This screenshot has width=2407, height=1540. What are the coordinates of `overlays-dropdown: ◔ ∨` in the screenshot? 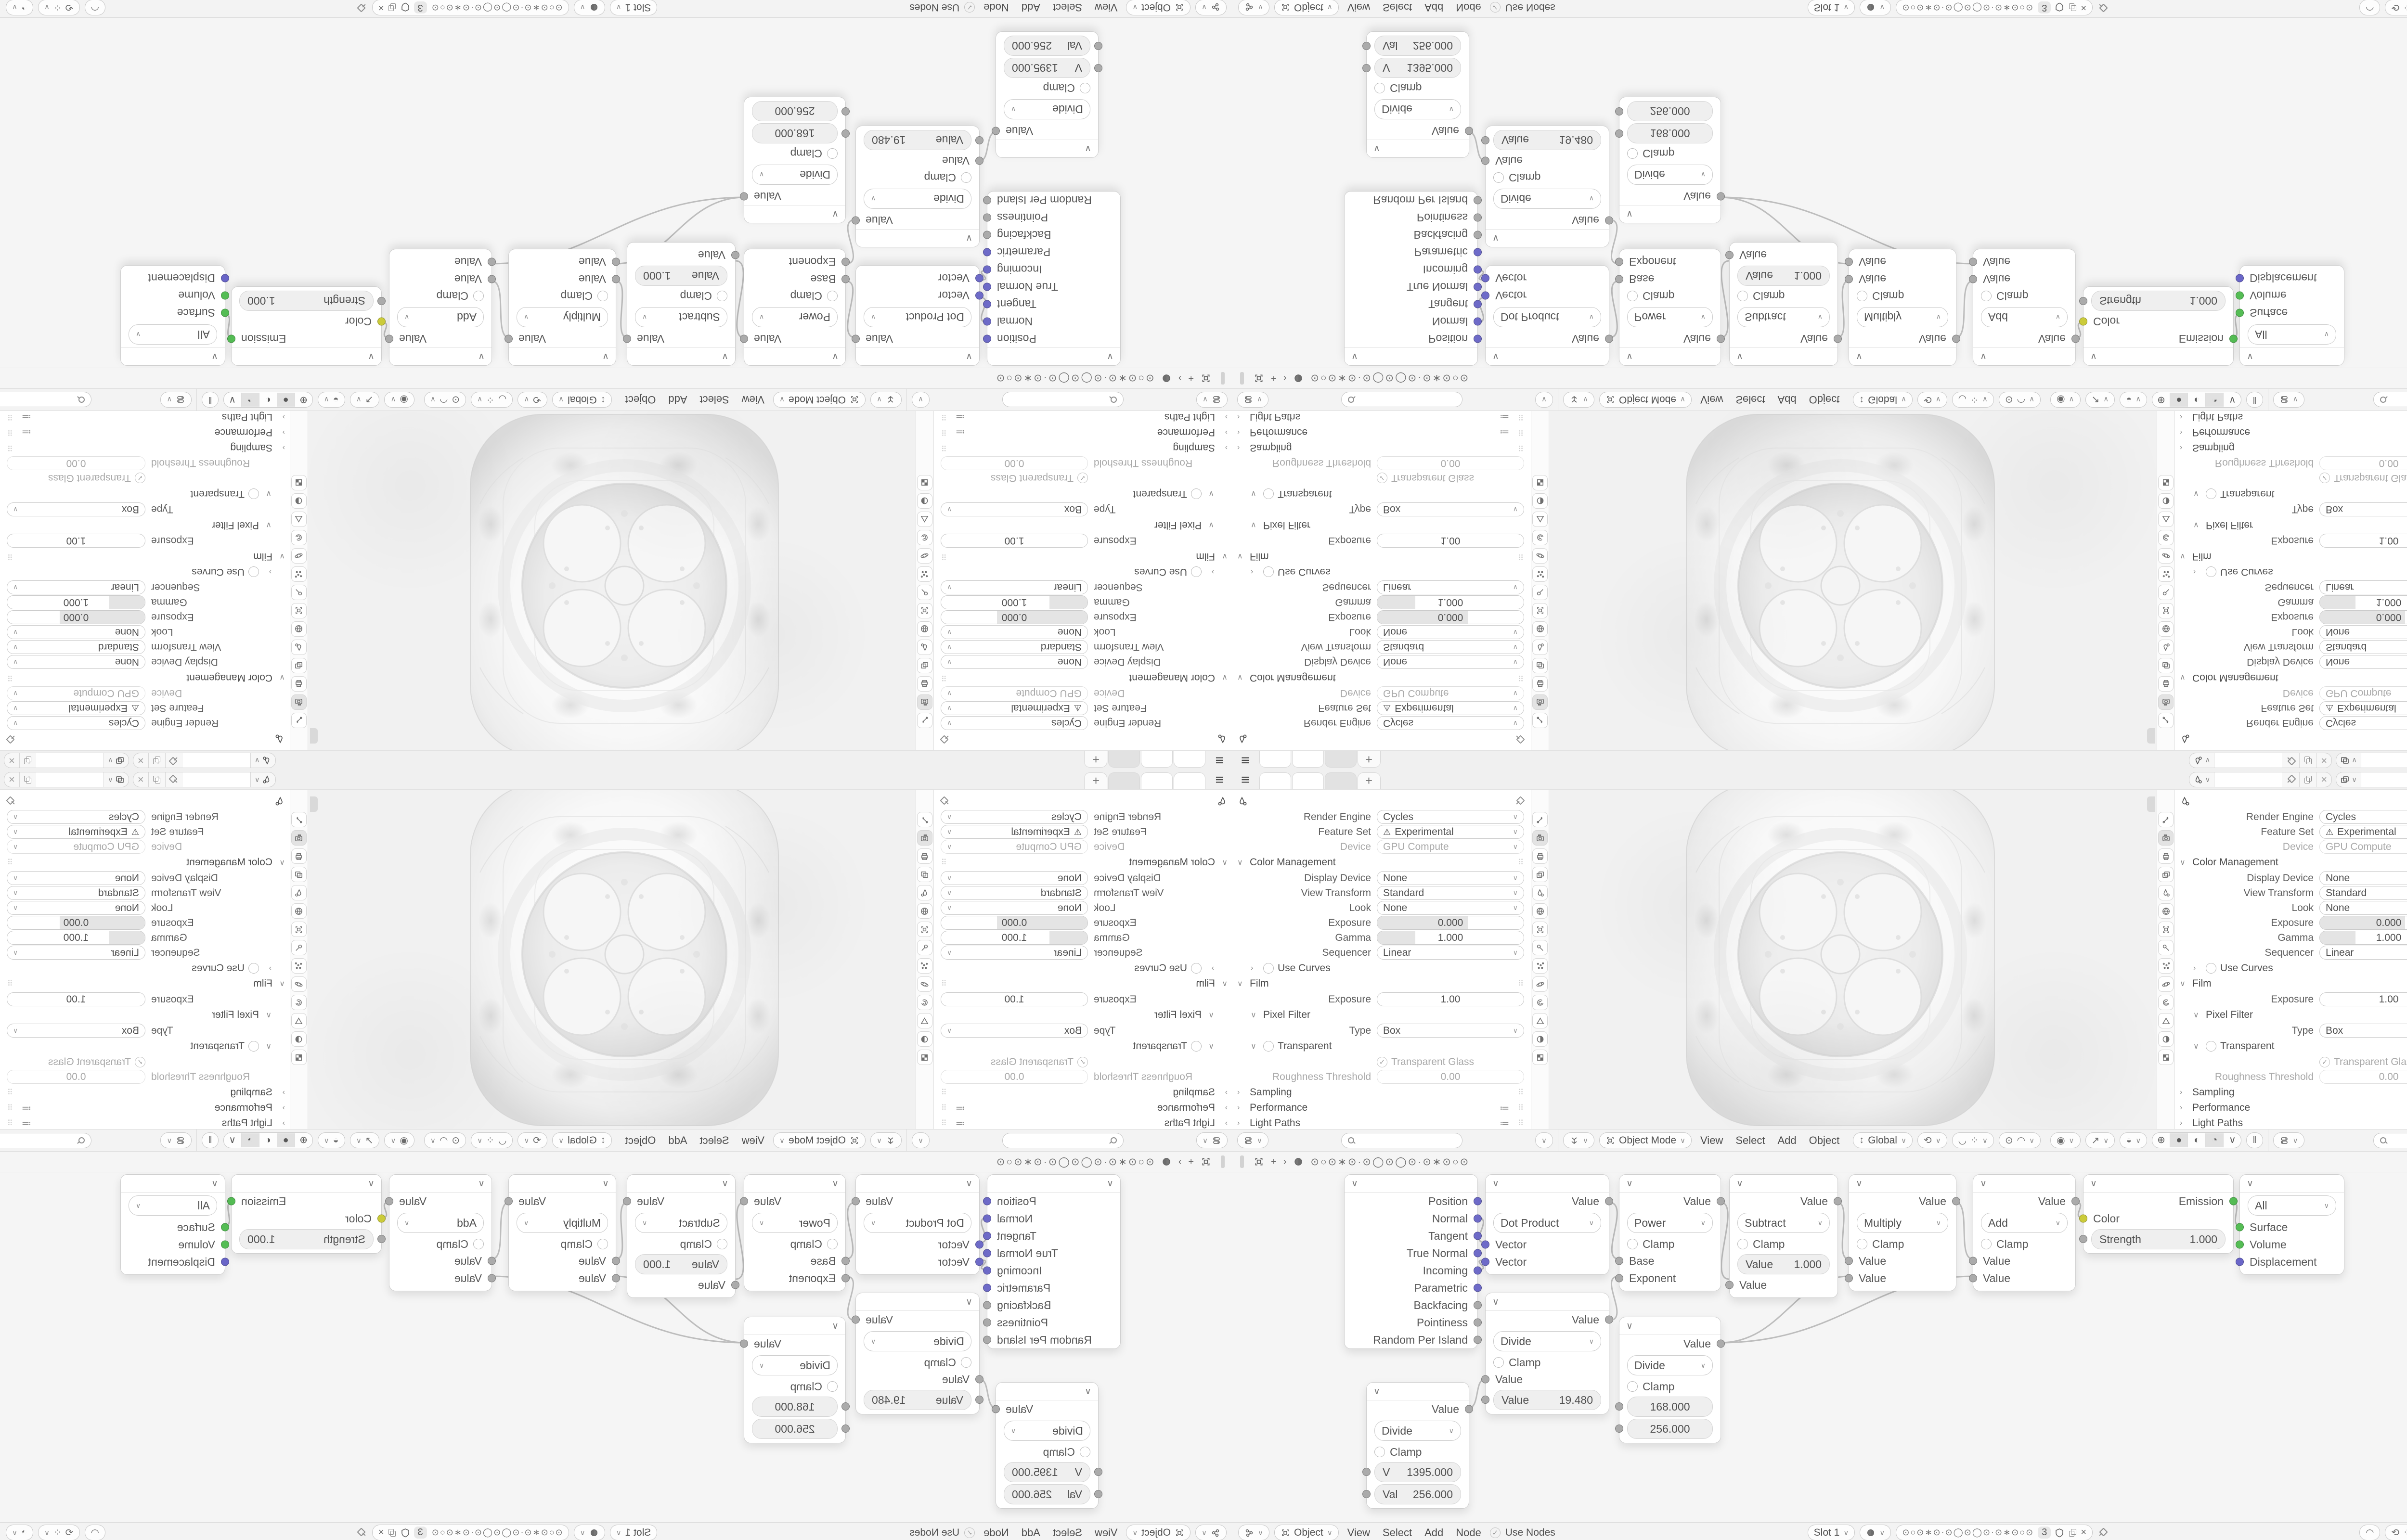 It's located at (19, 1532).